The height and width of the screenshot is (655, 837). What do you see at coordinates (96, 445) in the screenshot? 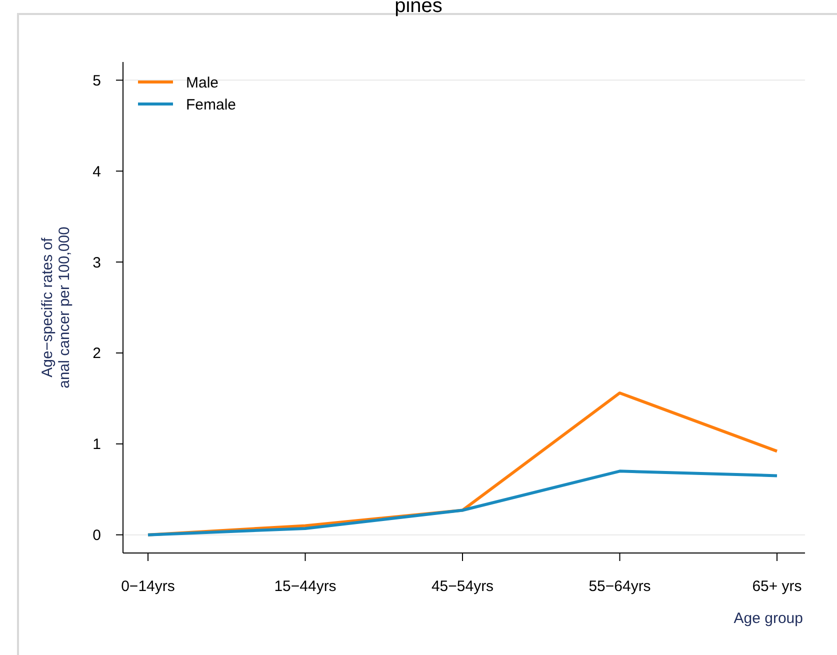
I see `y-tick-label: 1` at bounding box center [96, 445].